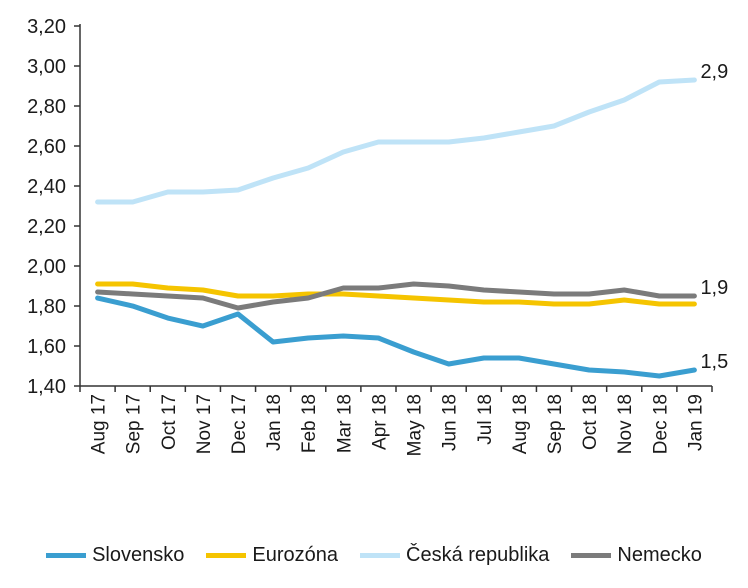 This screenshot has height=588, width=748. I want to click on legend-label: Eurozóna, so click(295, 554).